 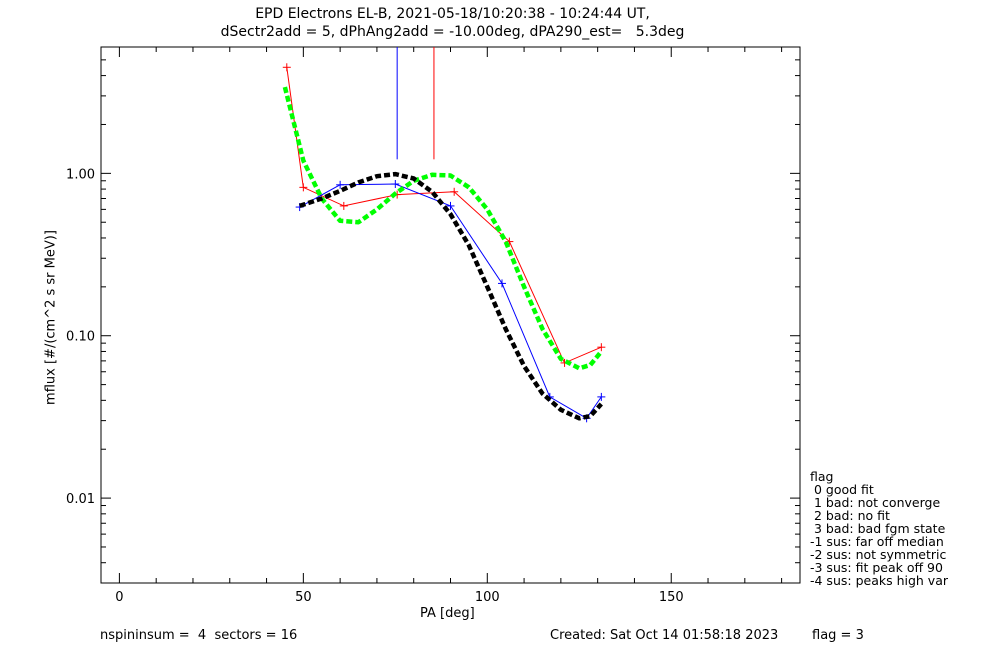 What do you see at coordinates (51, 317) in the screenshot?
I see `y-axis-label: mflux [#/(cm^2 s sr MeV)]` at bounding box center [51, 317].